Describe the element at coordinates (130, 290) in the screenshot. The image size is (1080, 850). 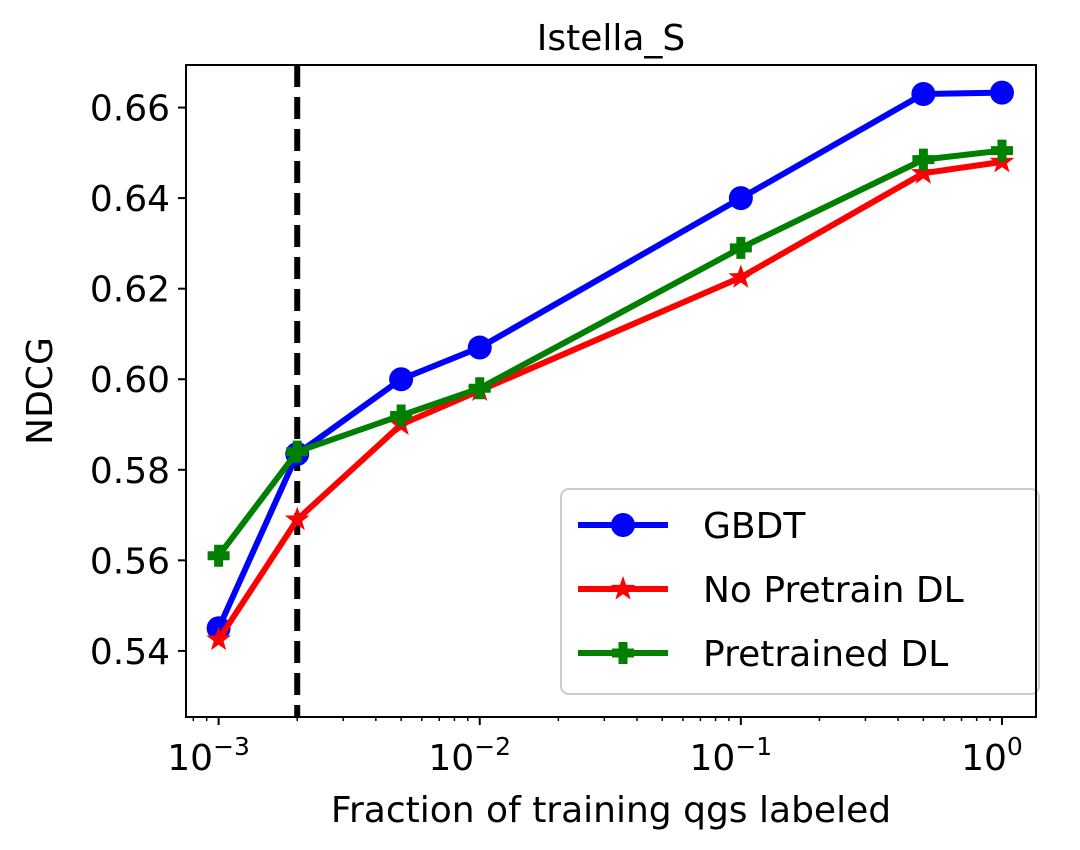
I see `y-tick-label: 0.62` at that location.